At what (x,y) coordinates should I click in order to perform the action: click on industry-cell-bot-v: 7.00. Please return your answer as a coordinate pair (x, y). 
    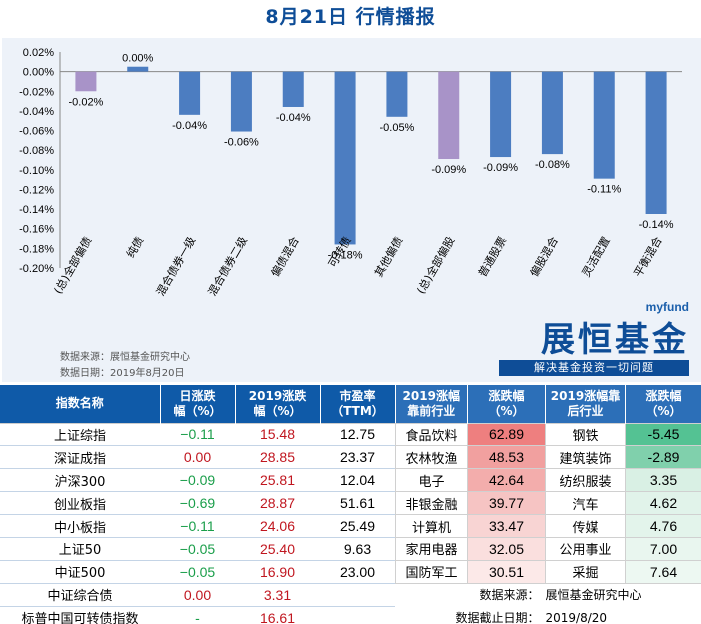
    Looking at the image, I should click on (663, 548).